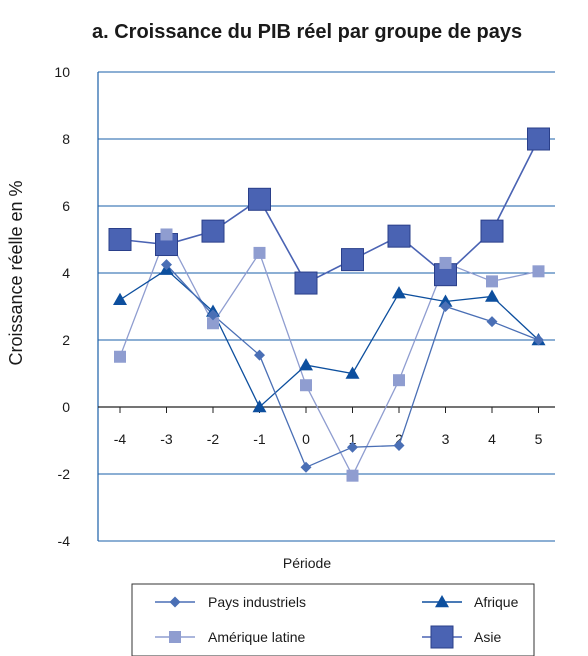 This screenshot has height=656, width=588. I want to click on y-ticks: 10 8 6 4 2 0 -2 -4, so click(62, 306).